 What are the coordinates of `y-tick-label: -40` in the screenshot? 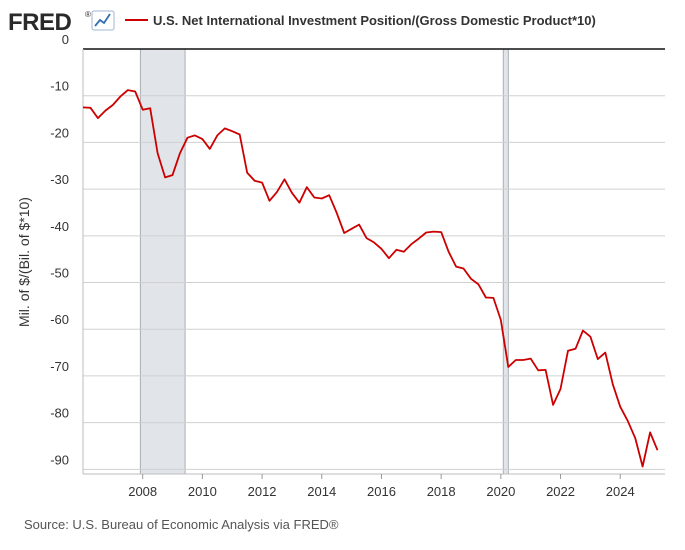 It's located at (59, 226).